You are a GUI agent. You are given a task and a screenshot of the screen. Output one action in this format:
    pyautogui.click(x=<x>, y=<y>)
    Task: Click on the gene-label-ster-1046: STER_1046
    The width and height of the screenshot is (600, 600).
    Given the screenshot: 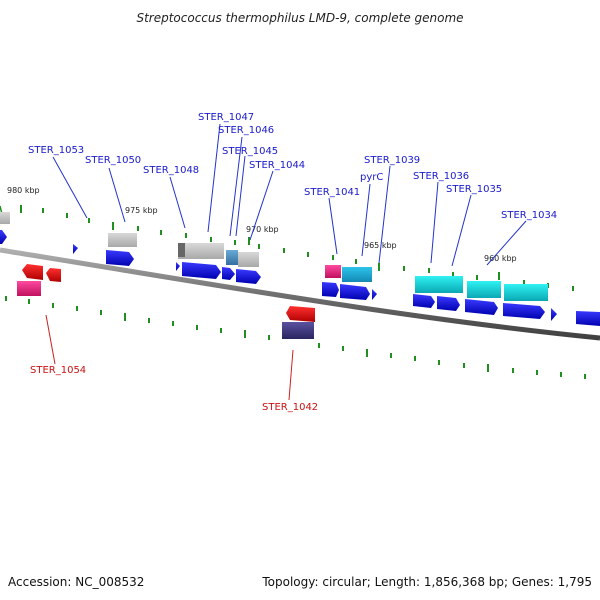 What is the action you would take?
    pyautogui.click(x=246, y=130)
    